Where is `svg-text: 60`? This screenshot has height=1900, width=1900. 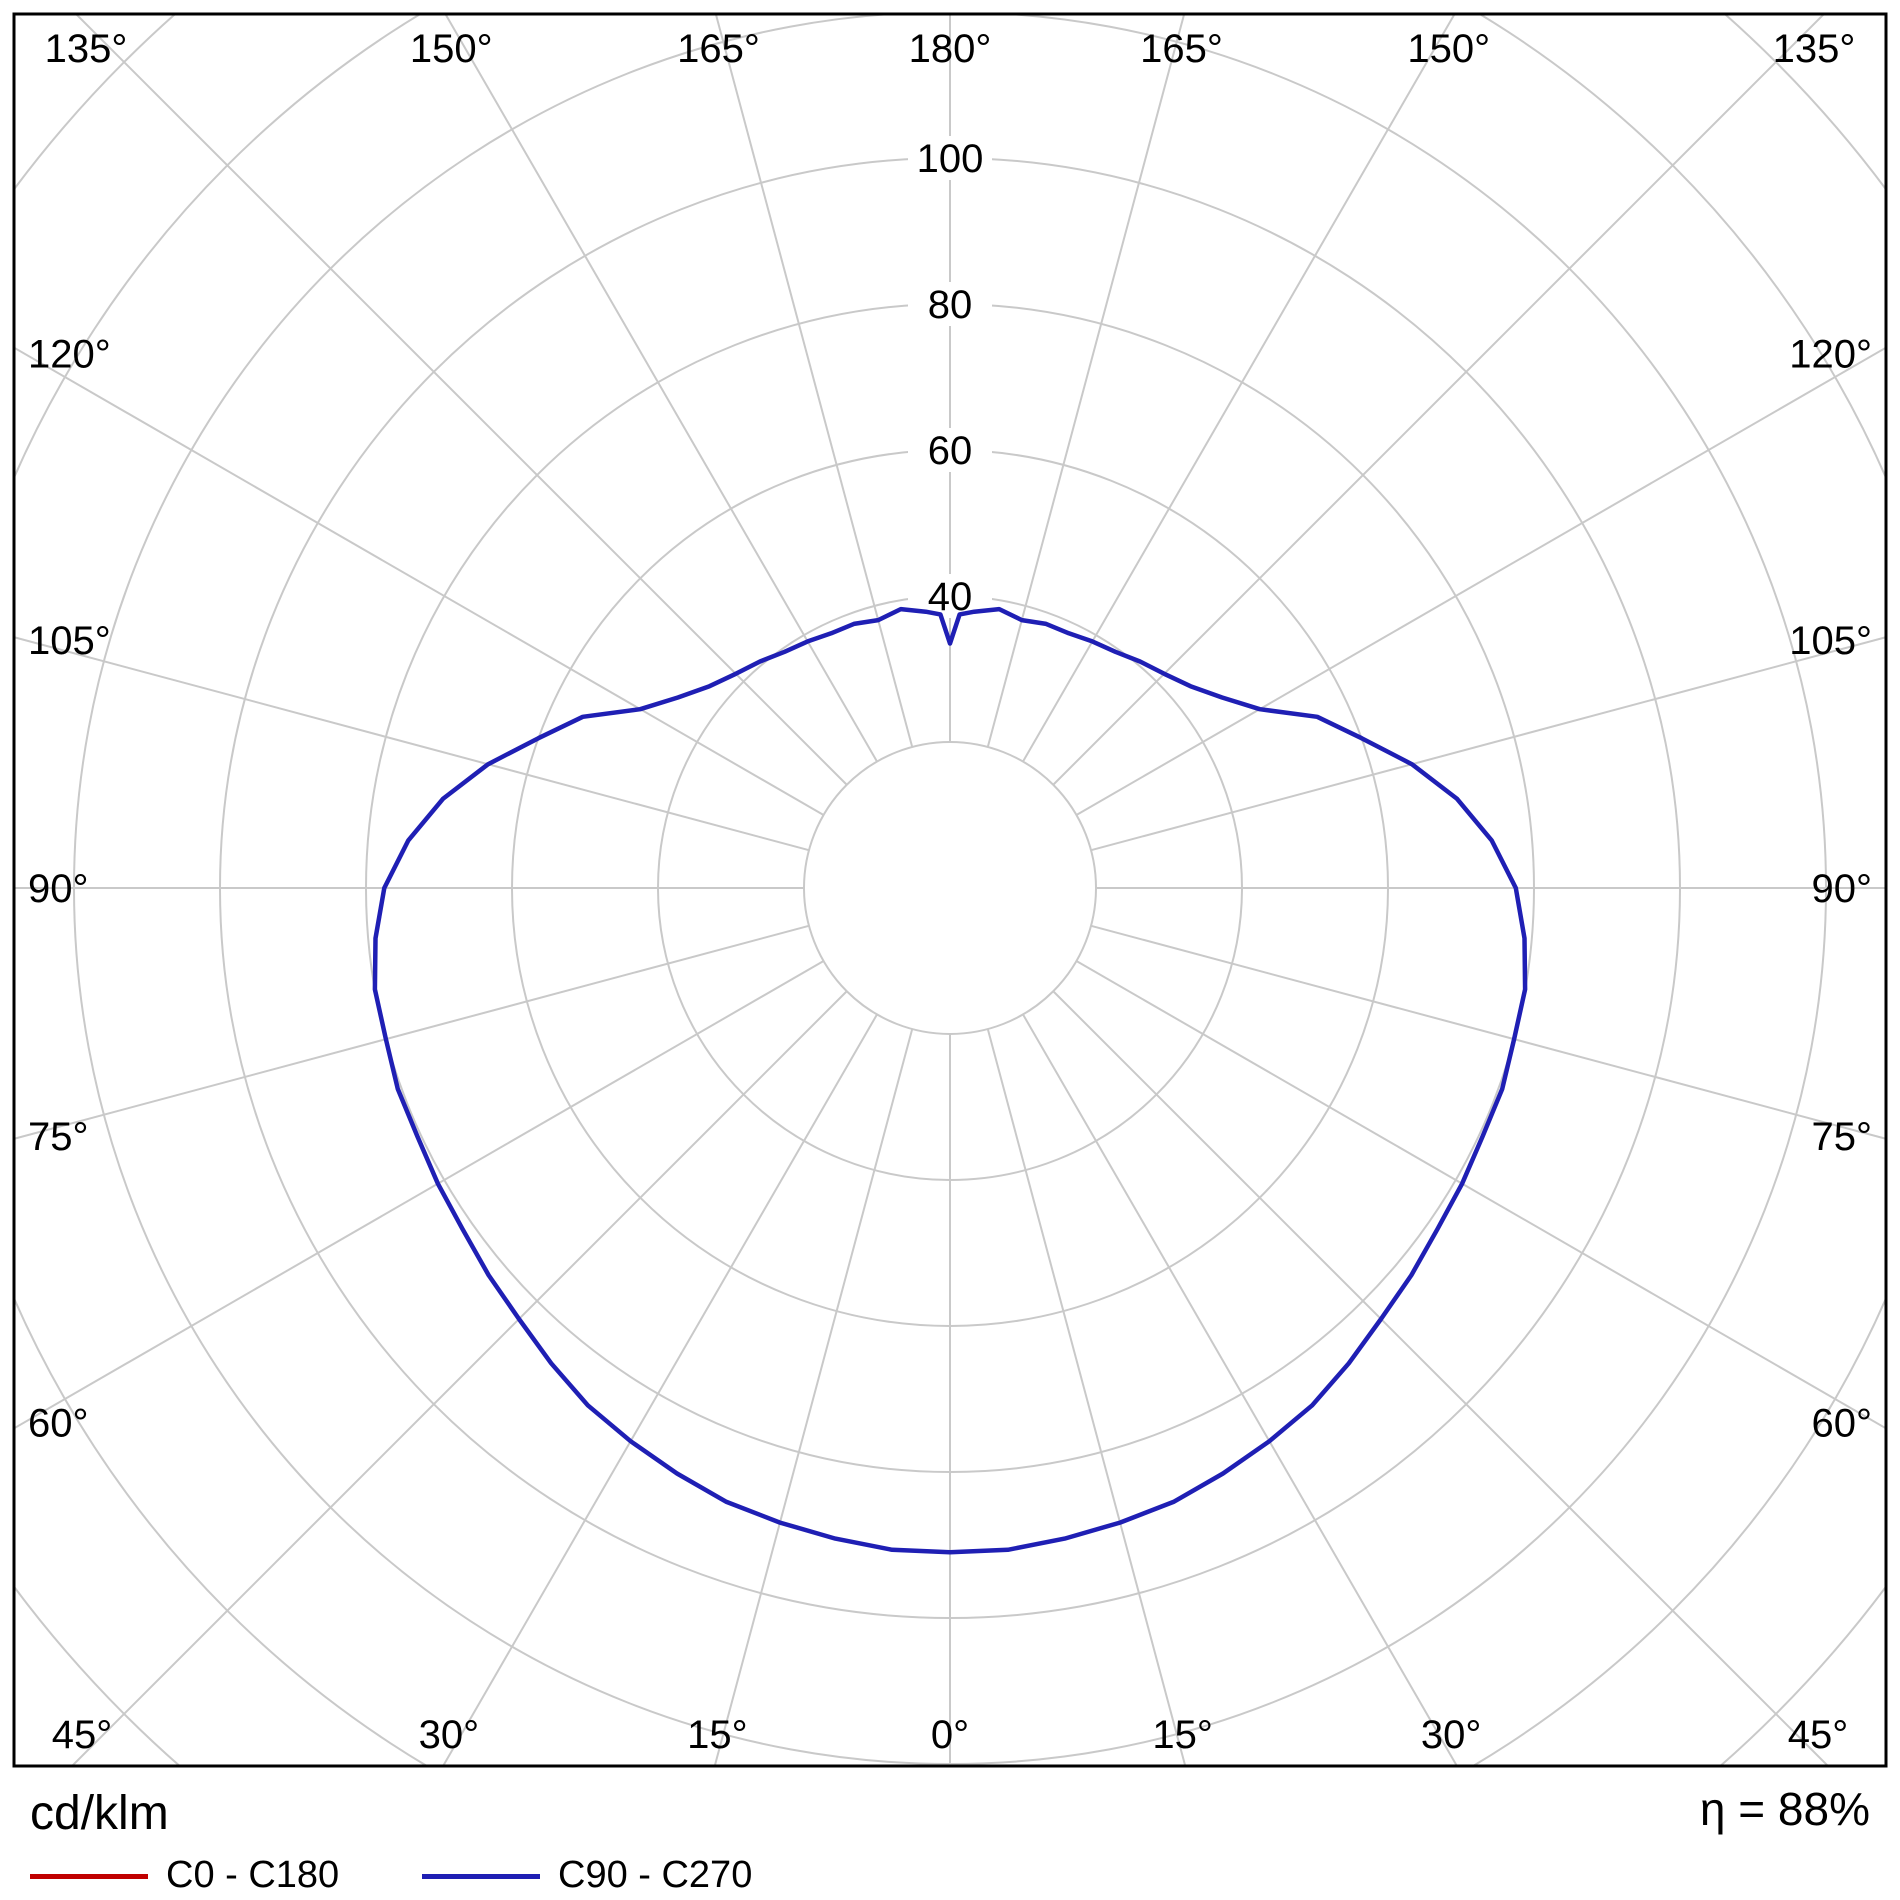
svg-text: 60 is located at coordinates (950, 451).